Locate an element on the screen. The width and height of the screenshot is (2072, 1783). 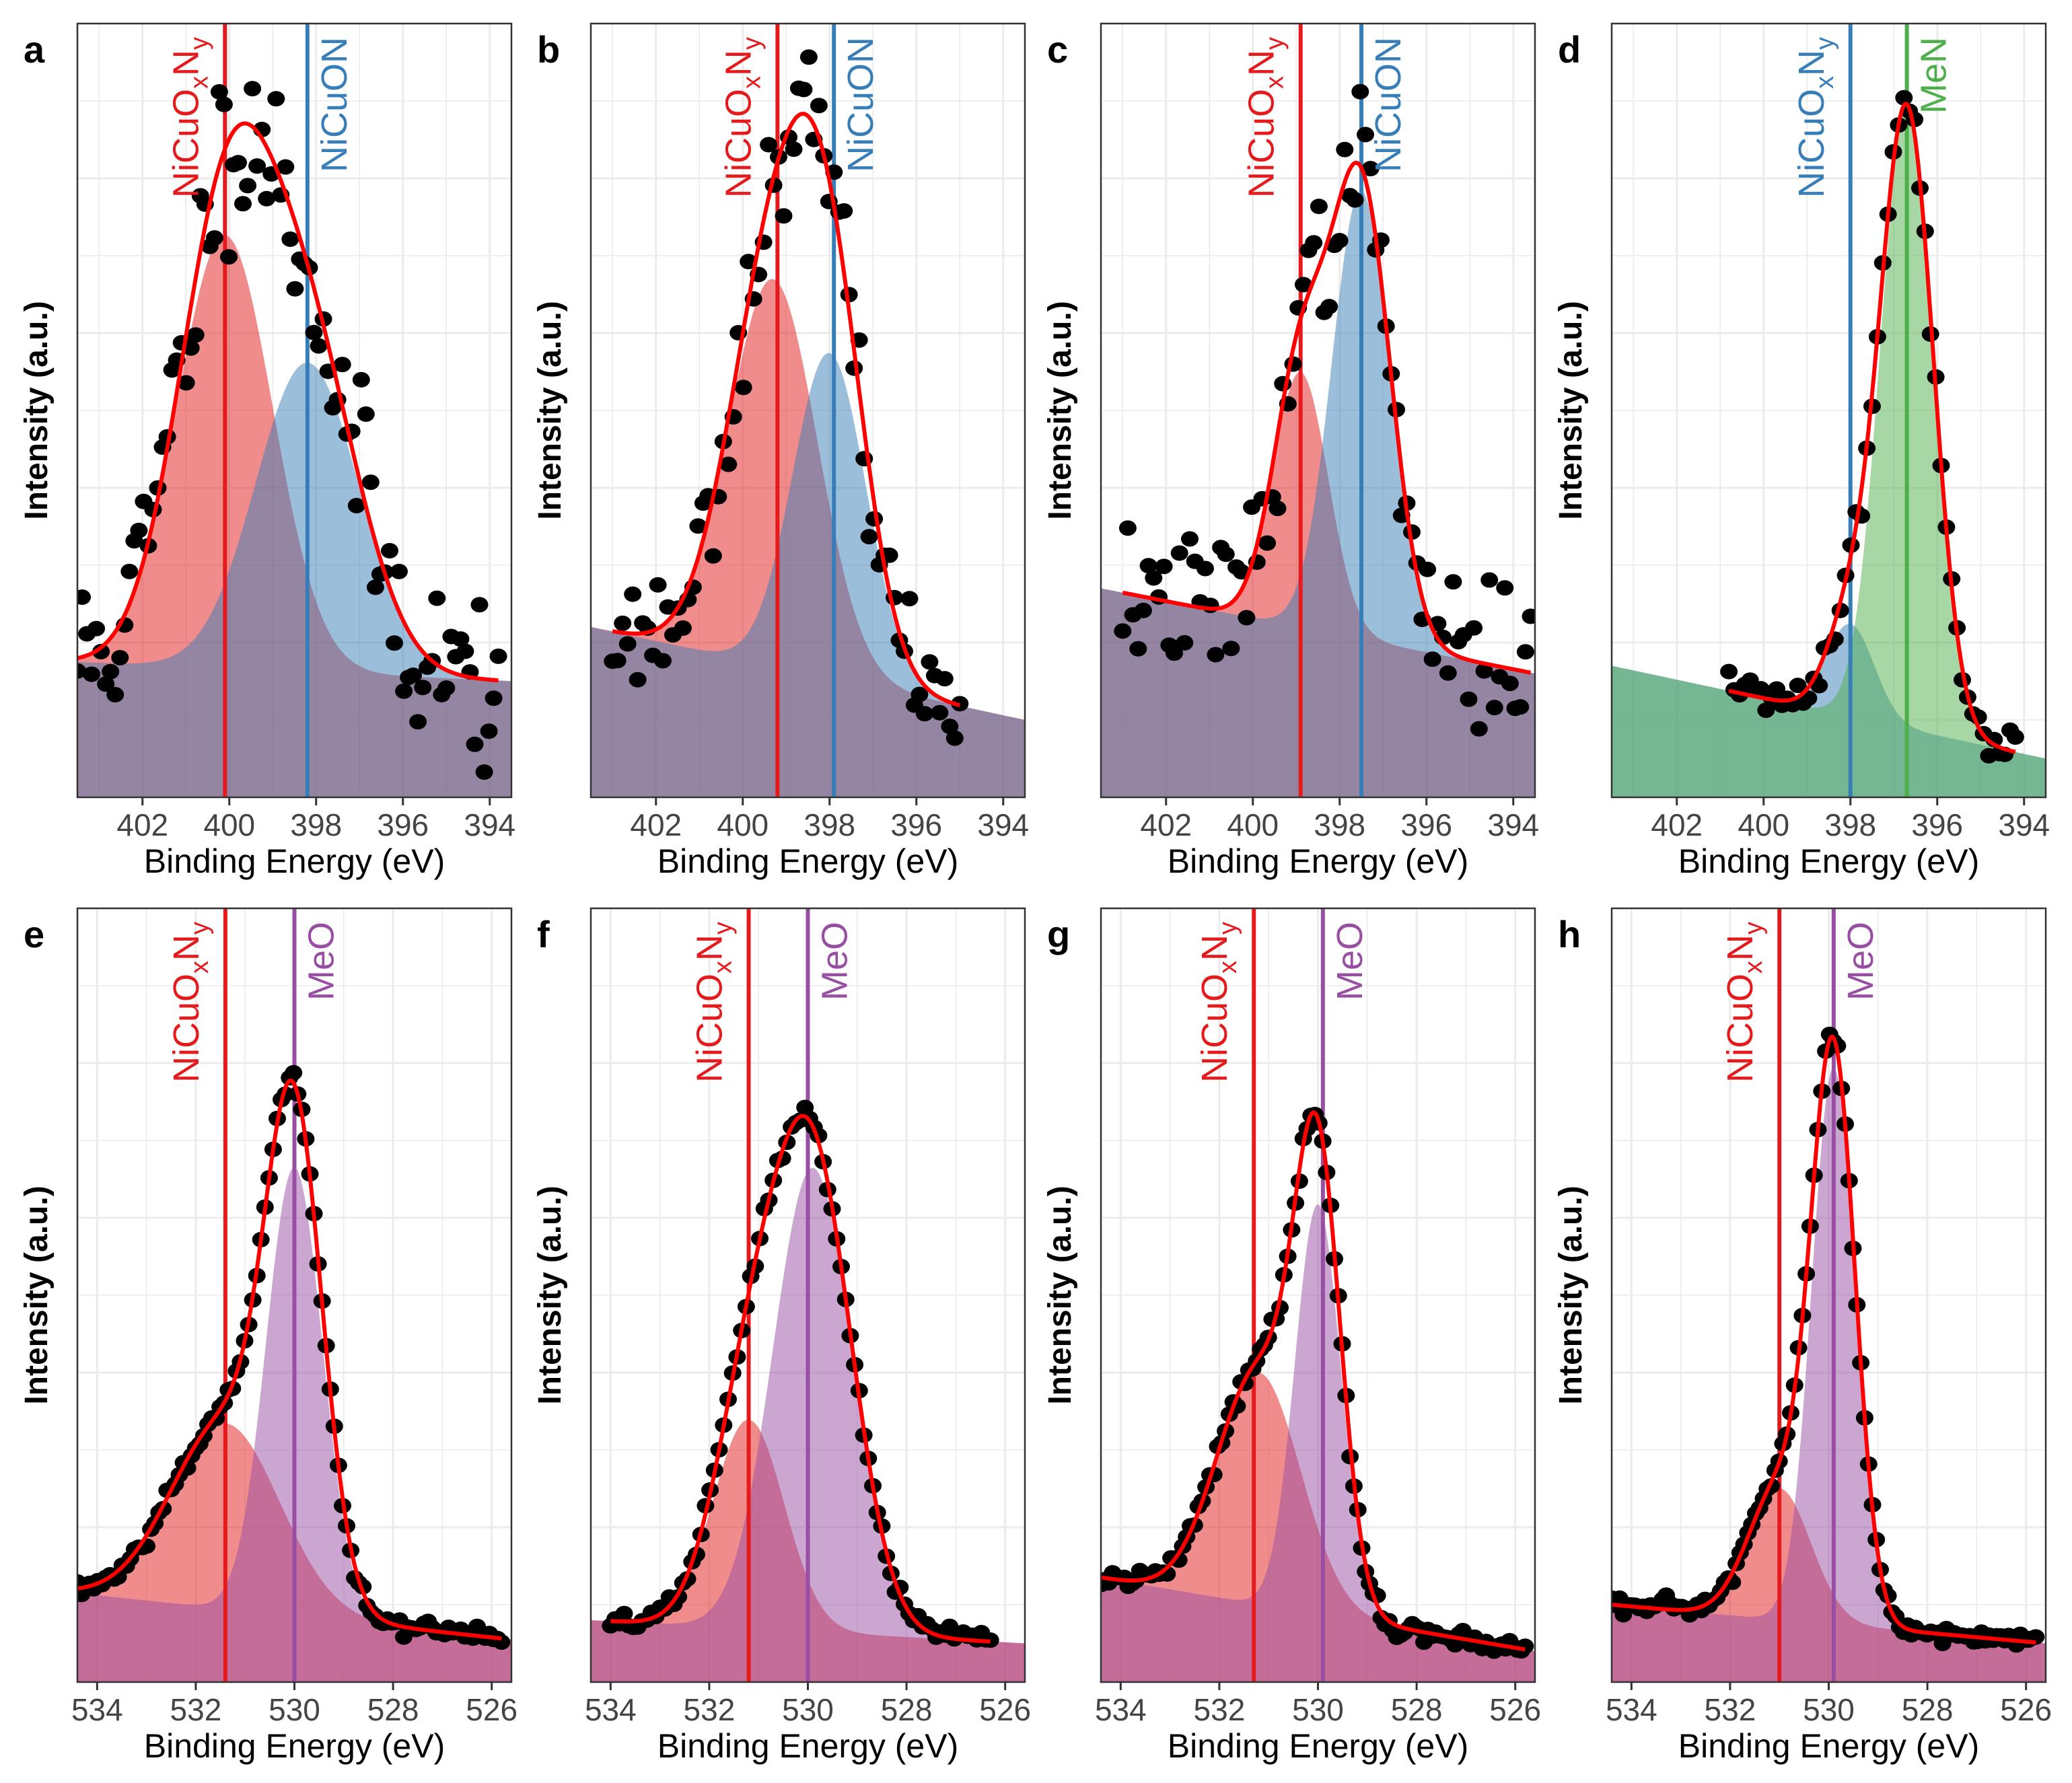
panel-frame is located at coordinates (1318, 410).